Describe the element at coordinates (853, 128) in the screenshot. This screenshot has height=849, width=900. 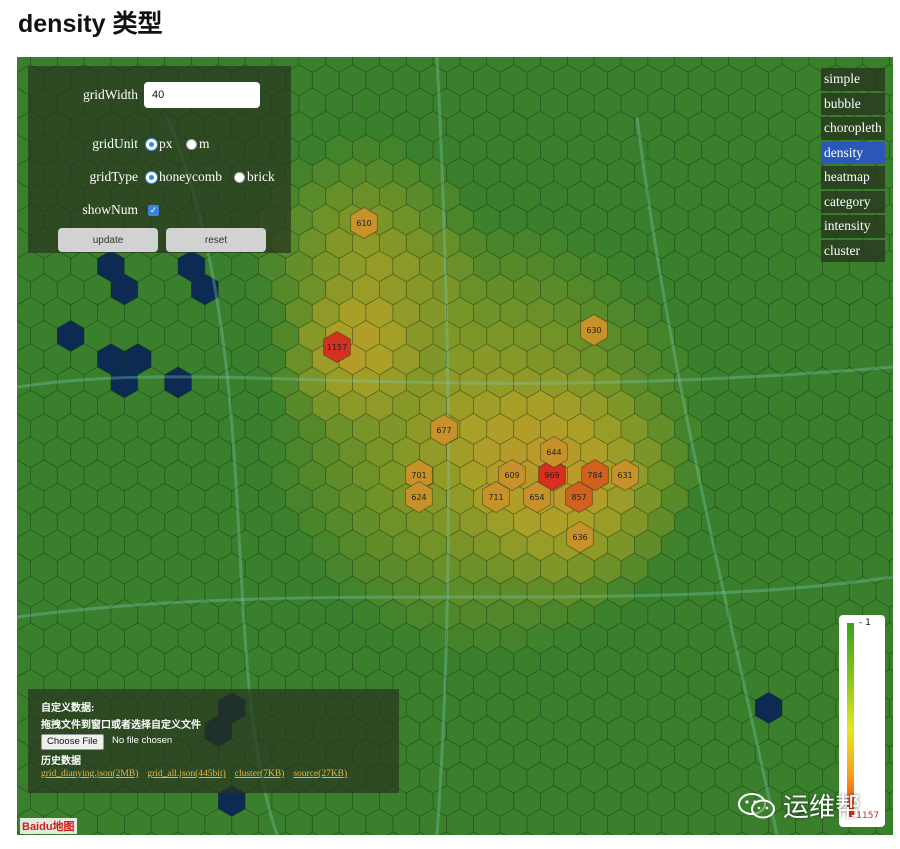
I see `menu-item-choropleth: choropleth` at that location.